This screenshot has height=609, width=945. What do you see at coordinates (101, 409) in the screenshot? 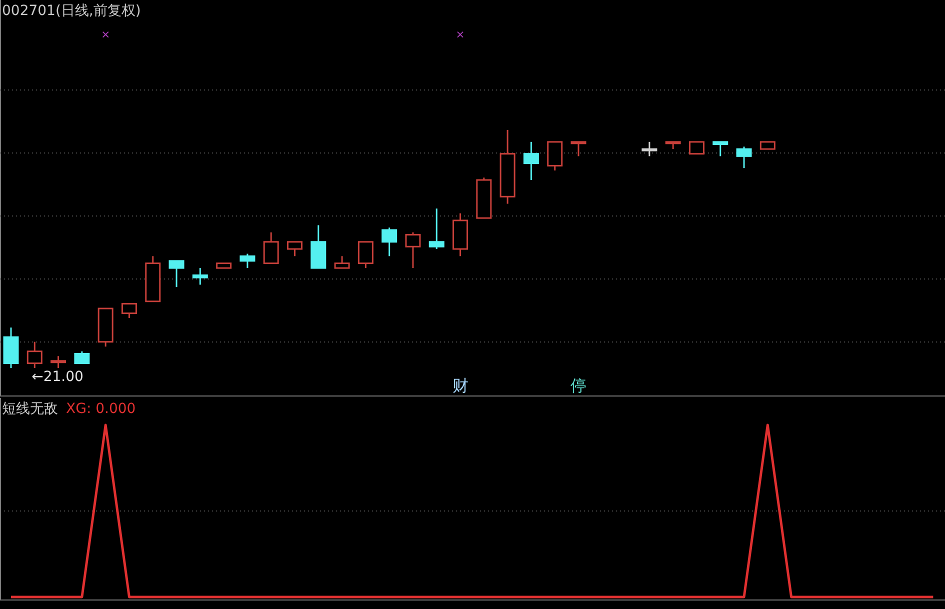
I see `text: XG: 0.000` at bounding box center [101, 409].